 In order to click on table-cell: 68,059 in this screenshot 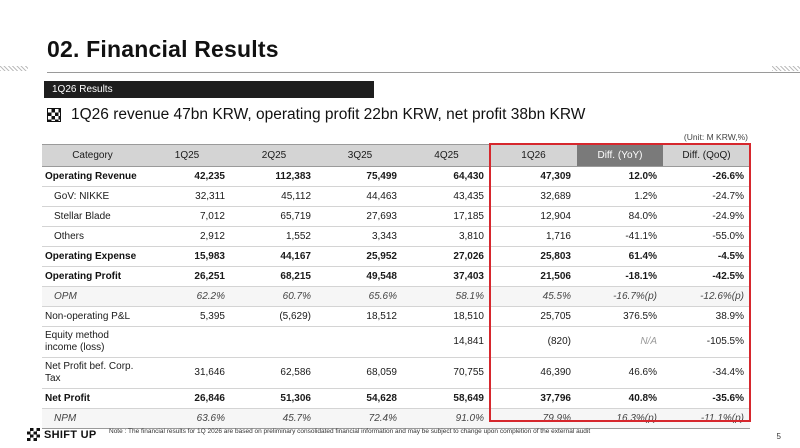, I will do `click(360, 373)`.